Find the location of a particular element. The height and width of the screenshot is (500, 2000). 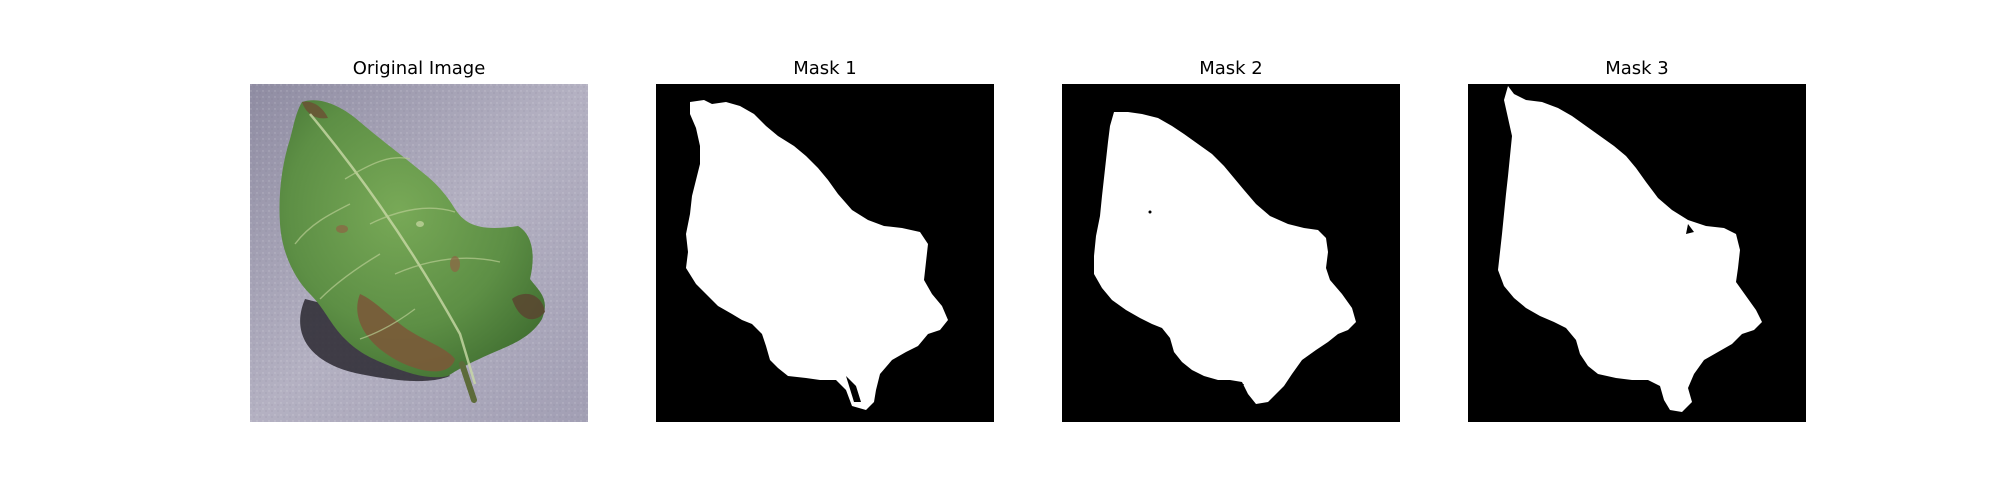

mask-2-image is located at coordinates (1231, 253).